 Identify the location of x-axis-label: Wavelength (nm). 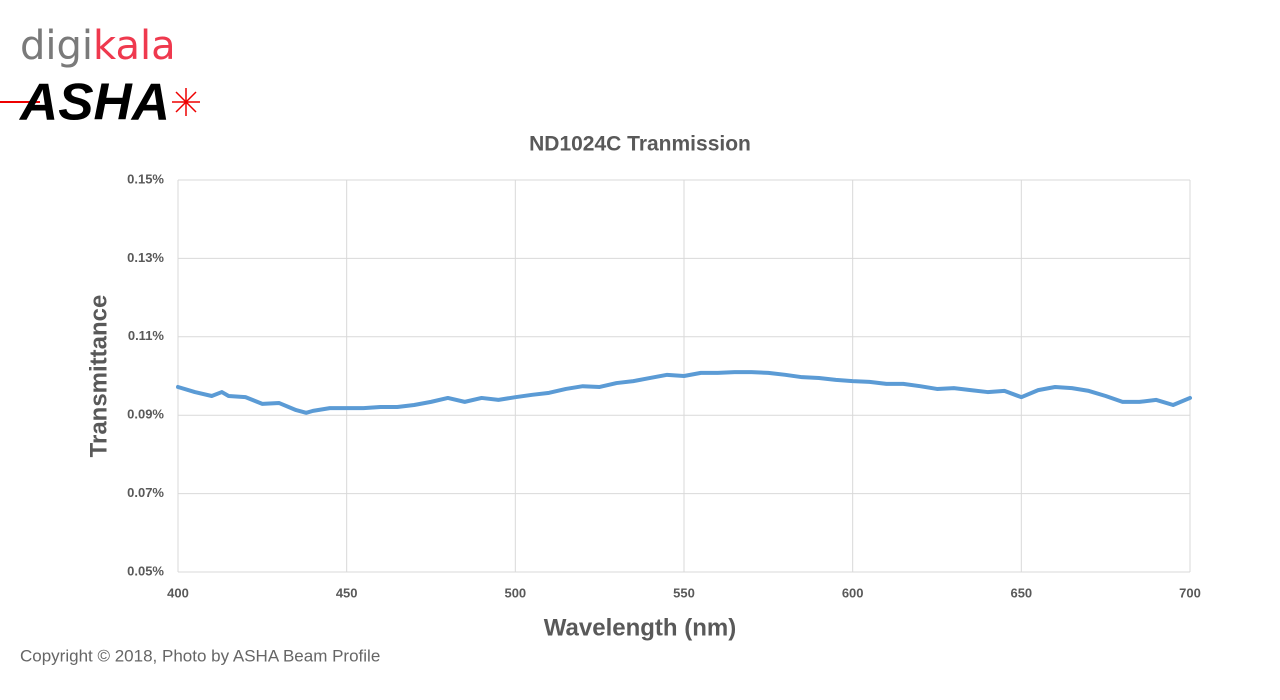
(640, 627).